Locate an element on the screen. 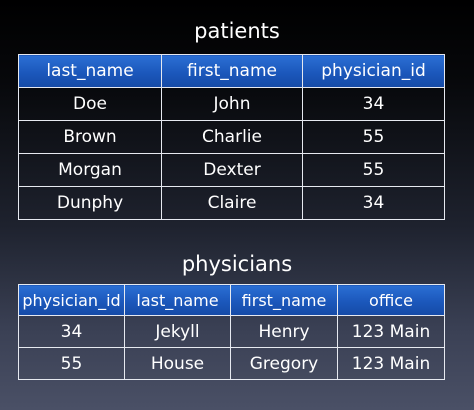 The width and height of the screenshot is (474, 410). patients-header-row: last_name first_name physician_id is located at coordinates (231, 71).